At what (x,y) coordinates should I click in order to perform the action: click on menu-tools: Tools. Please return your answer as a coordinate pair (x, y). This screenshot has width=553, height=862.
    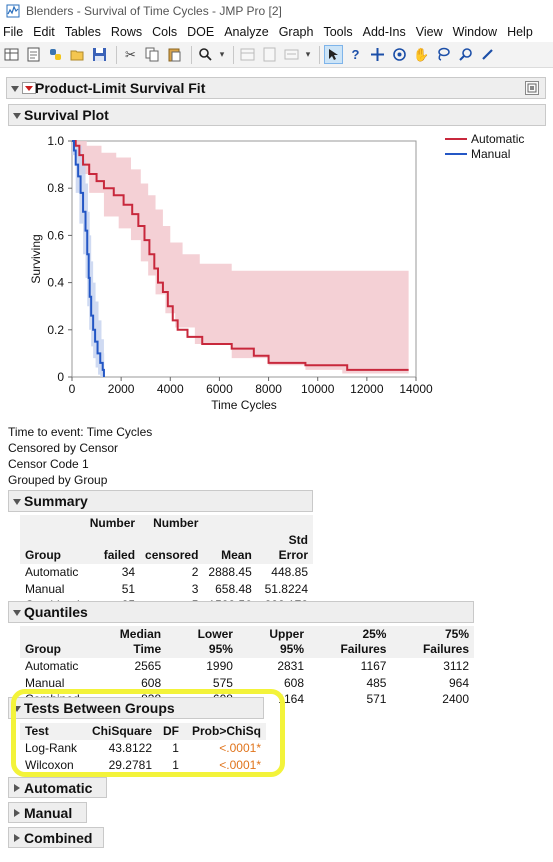
    Looking at the image, I should click on (338, 32).